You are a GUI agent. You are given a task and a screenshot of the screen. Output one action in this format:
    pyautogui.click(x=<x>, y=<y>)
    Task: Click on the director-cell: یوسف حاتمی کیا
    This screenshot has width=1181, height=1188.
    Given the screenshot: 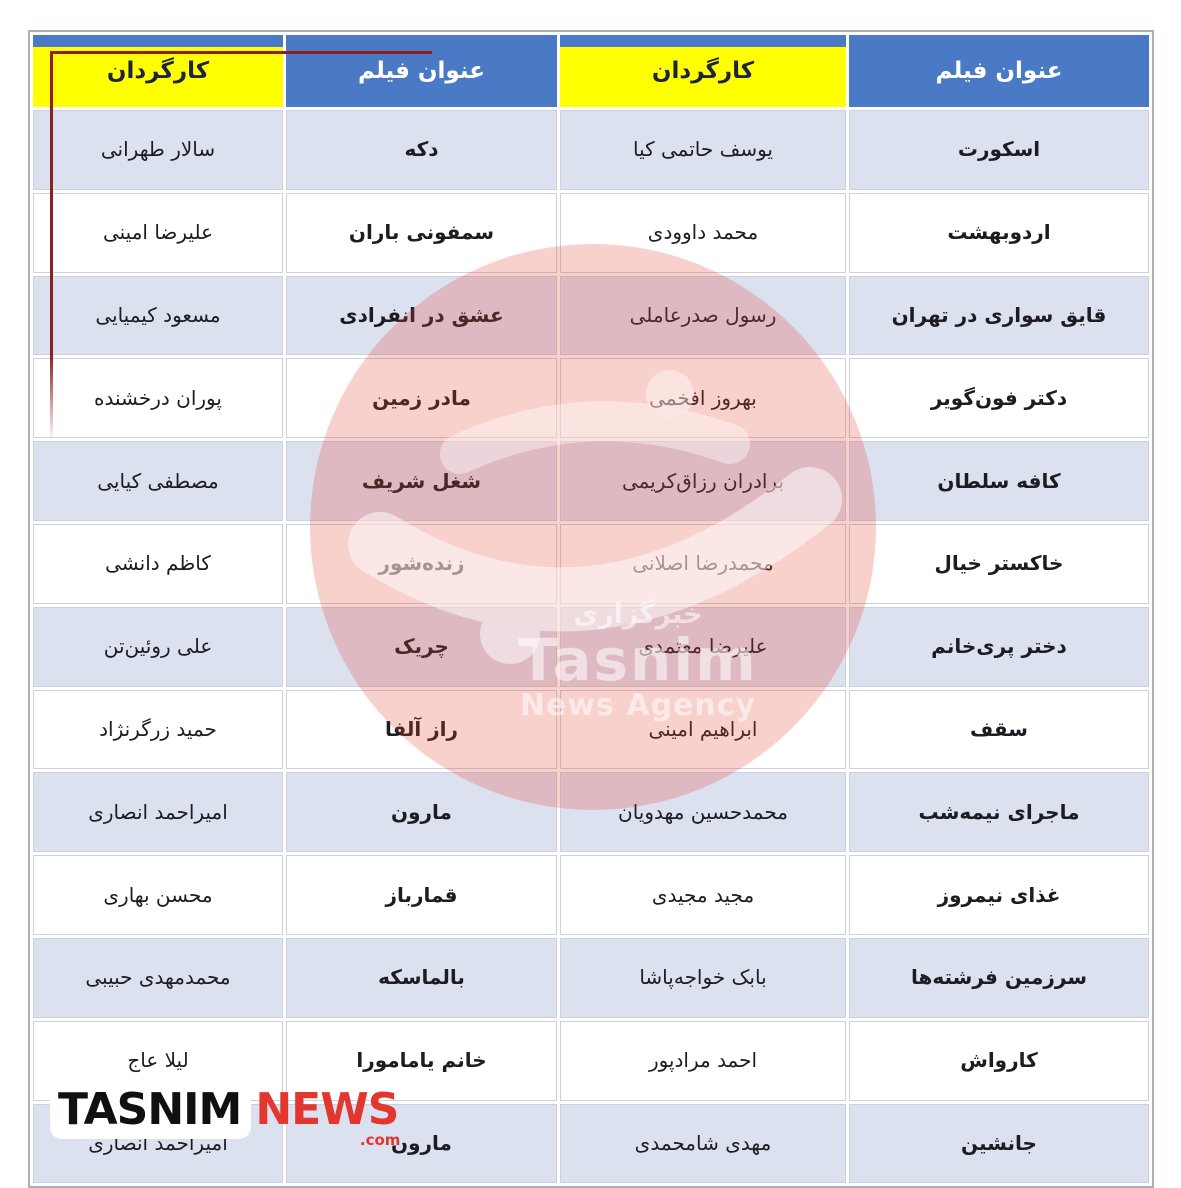 What is the action you would take?
    pyautogui.click(x=703, y=150)
    